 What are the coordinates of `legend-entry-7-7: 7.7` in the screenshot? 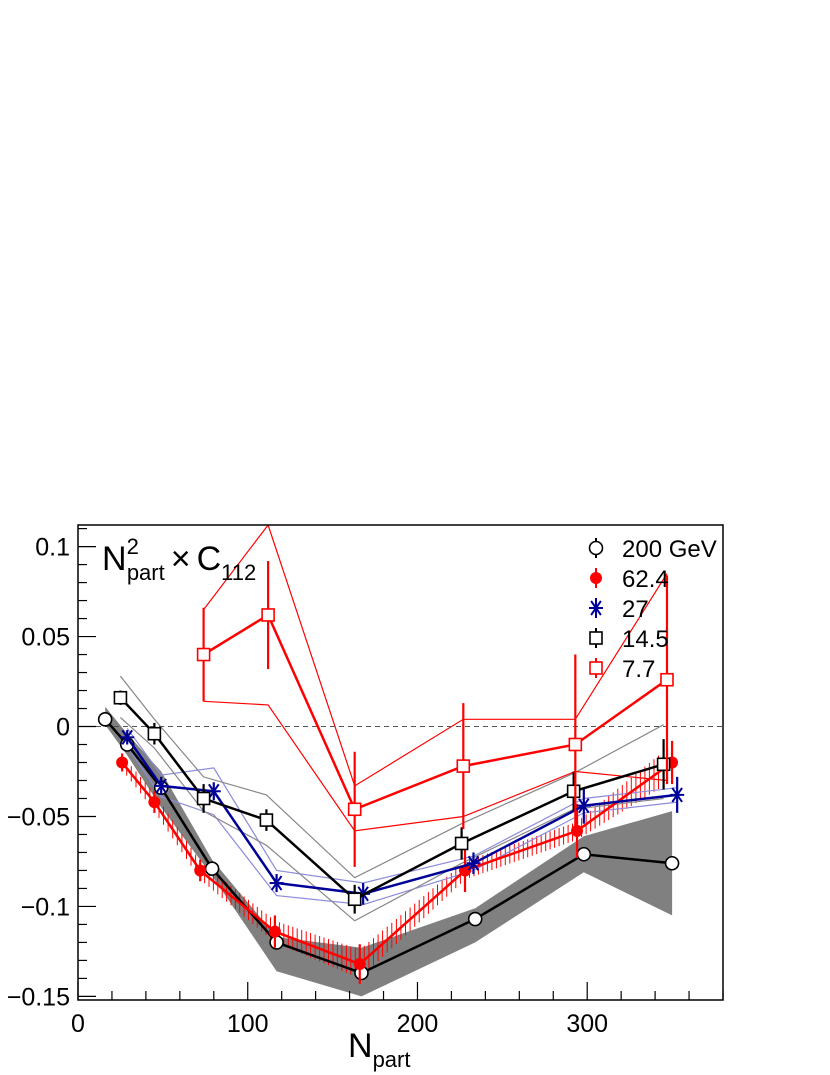 It's located at (622, 669).